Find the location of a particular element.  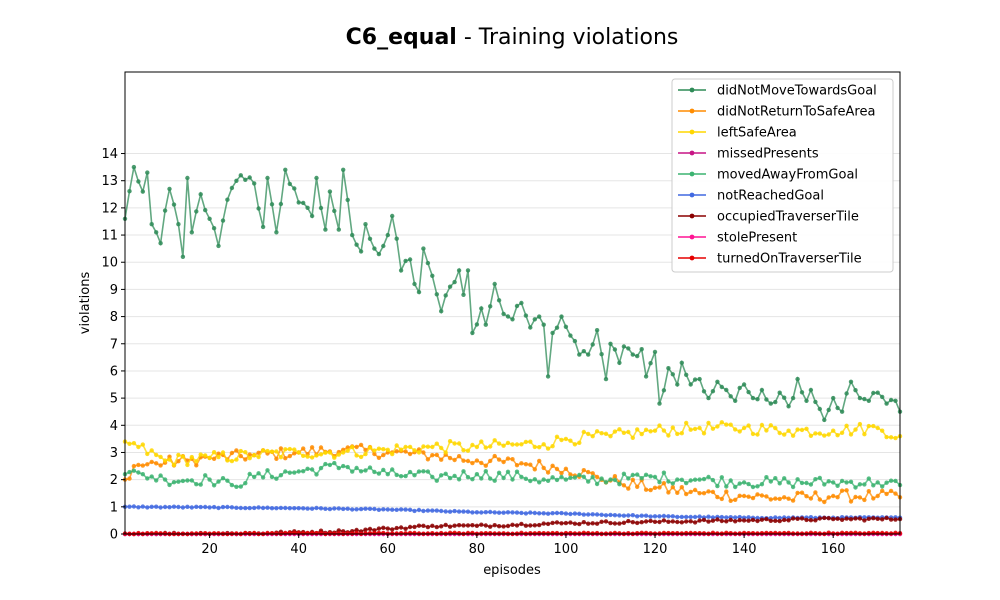

legend-swatch-marker is located at coordinates (692, 216).